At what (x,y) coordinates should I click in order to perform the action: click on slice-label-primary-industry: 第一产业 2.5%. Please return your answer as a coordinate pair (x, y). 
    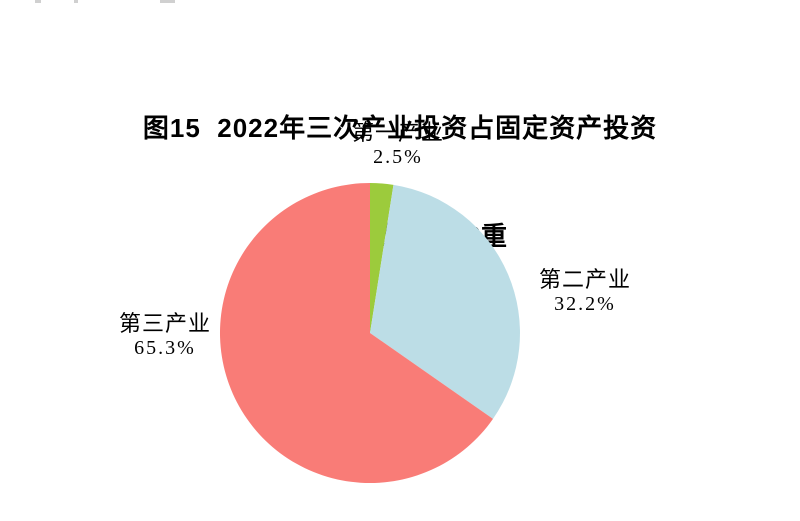
    Looking at the image, I should click on (398, 143).